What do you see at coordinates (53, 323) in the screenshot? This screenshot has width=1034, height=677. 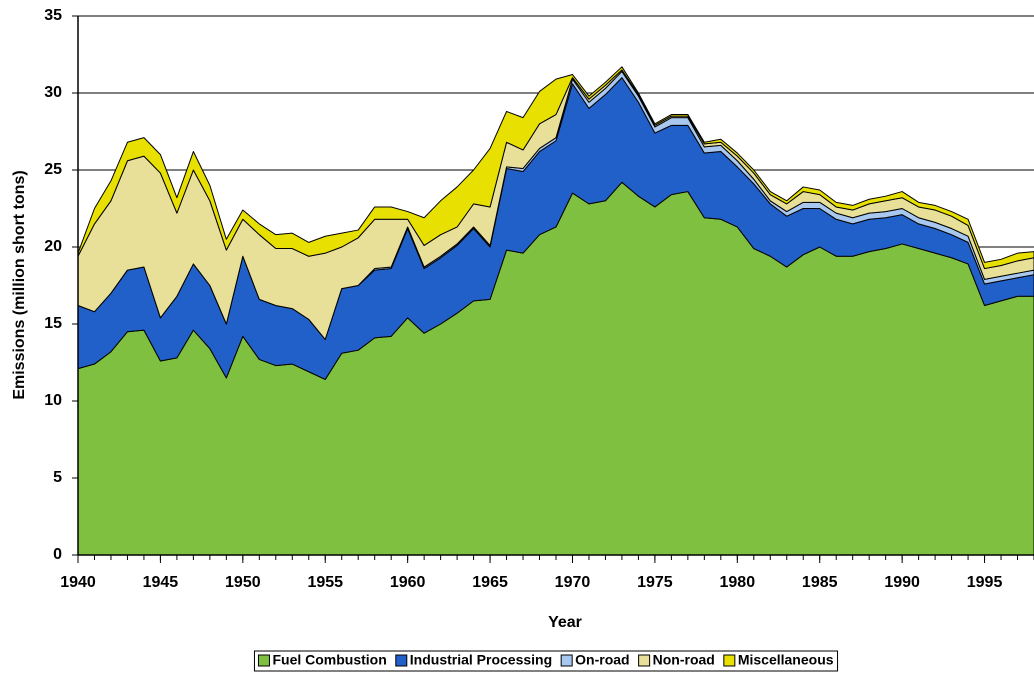 I see `y-tick-label: 15` at bounding box center [53, 323].